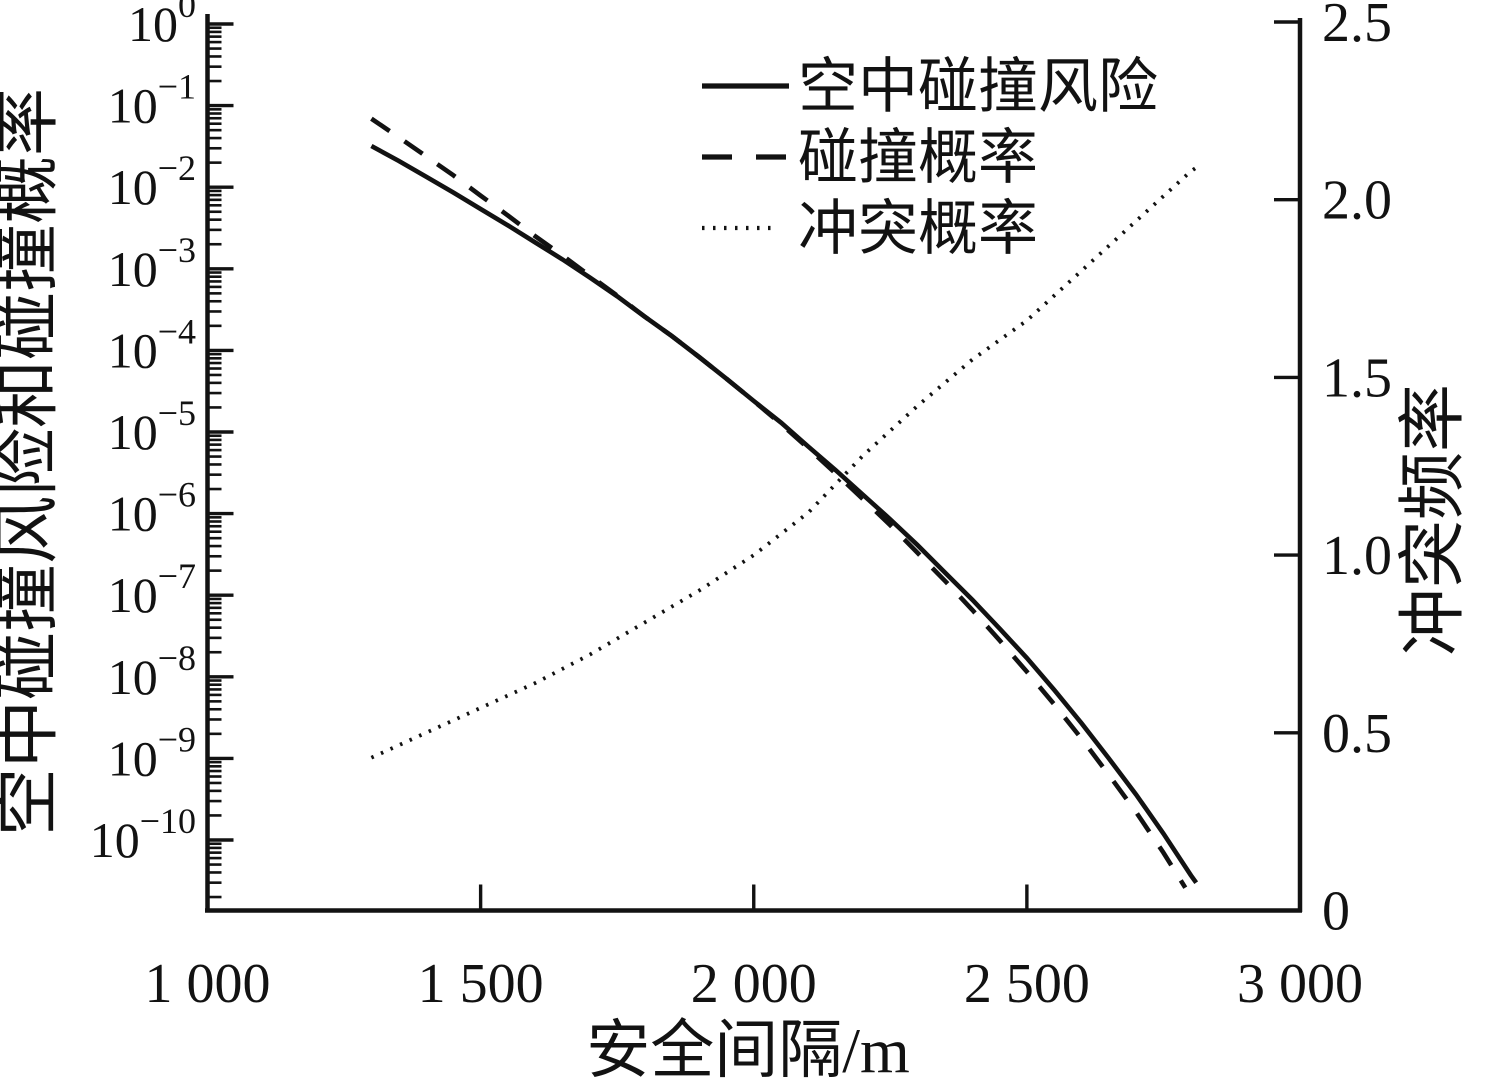 The width and height of the screenshot is (1491, 1085). What do you see at coordinates (1333, 471) in the screenshot?
I see `right-axis-ticks: 0 0.5 1.0 1.5 2.0 2.5` at bounding box center [1333, 471].